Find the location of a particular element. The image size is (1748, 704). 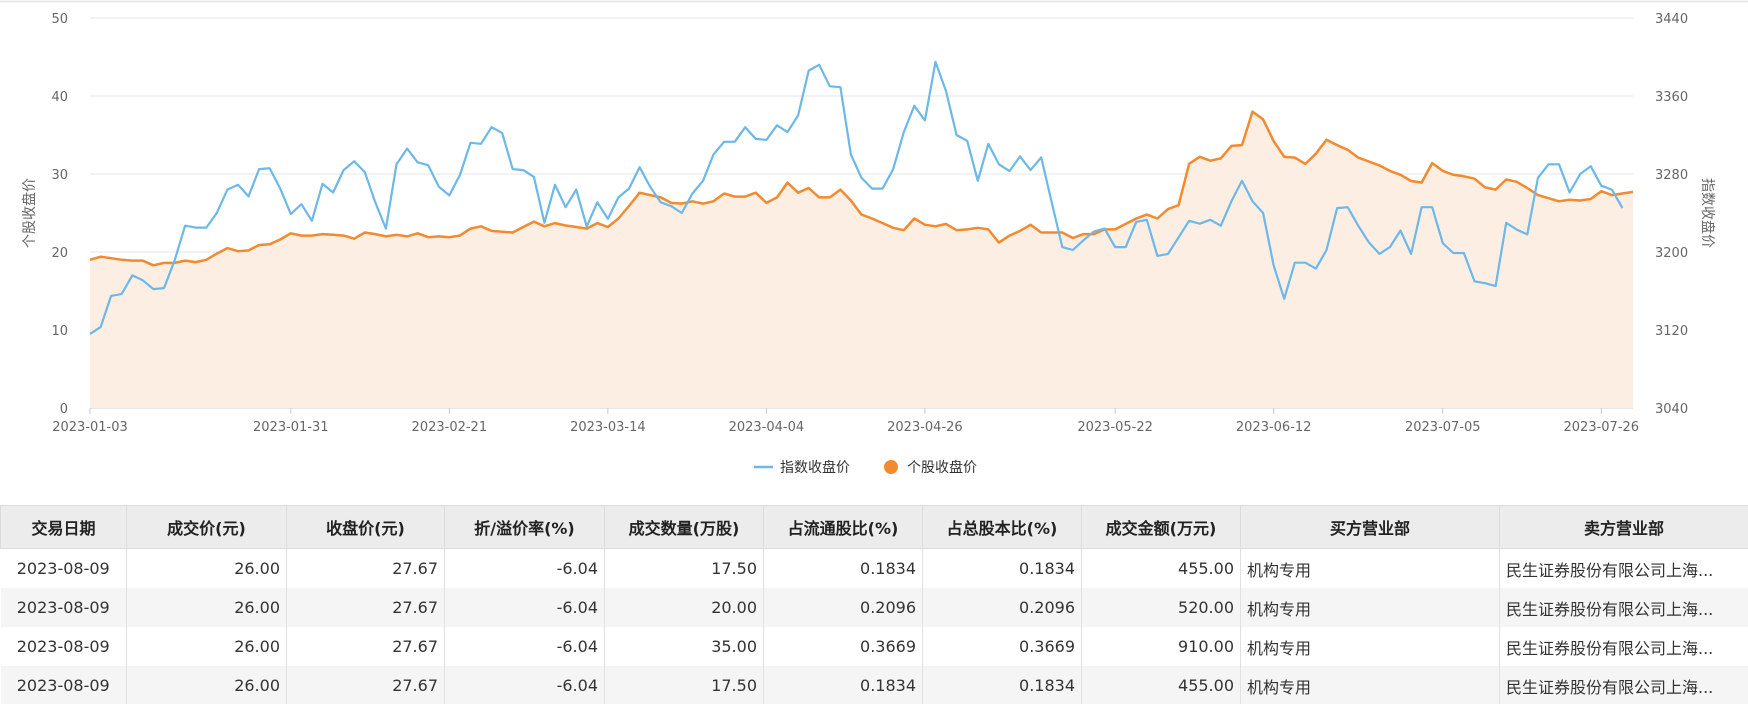

y-right-axis-title: 指数收盘价 is located at coordinates (1707, 213).